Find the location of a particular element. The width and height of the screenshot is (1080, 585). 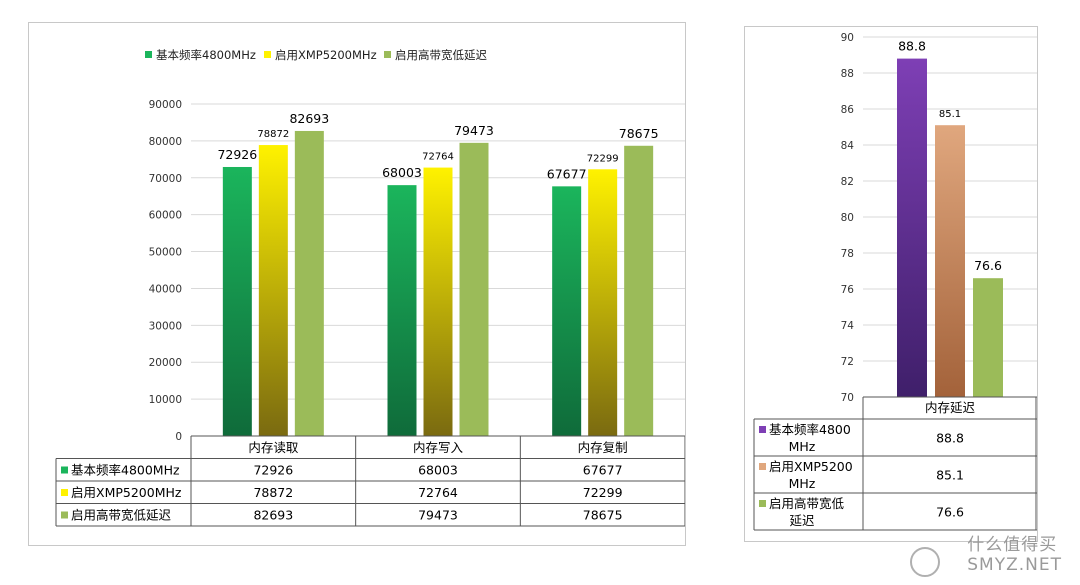

y-tick-label-r-2: 74 is located at coordinates (848, 326).